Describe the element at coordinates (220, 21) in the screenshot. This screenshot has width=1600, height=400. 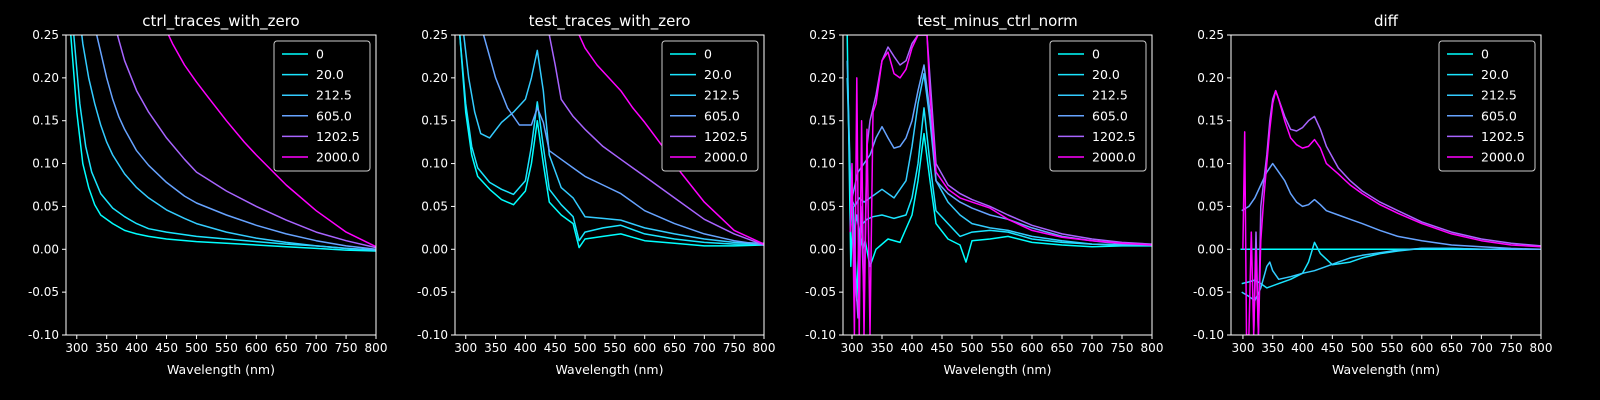
I see `chart-title: ctrl_traces_with_zero` at that location.